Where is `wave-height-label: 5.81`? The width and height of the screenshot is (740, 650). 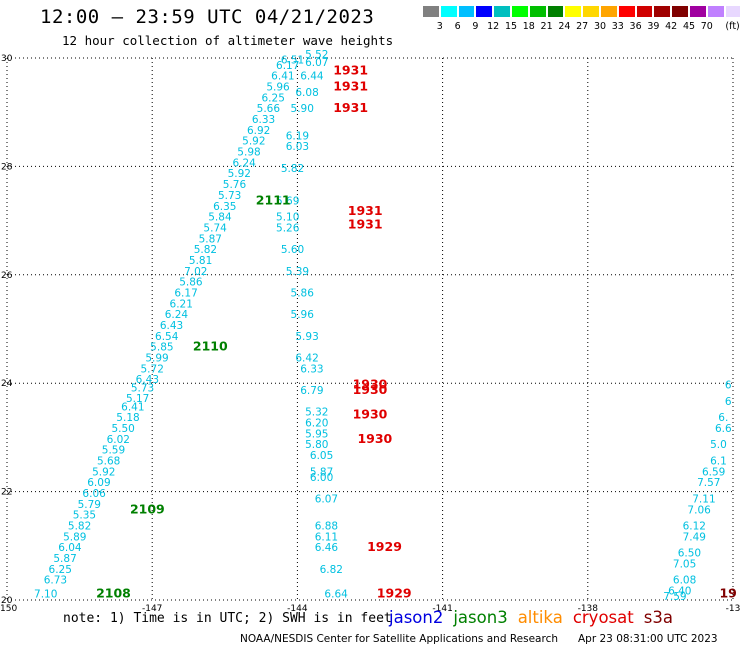 wave-height-label: 5.81 is located at coordinates (200, 261).